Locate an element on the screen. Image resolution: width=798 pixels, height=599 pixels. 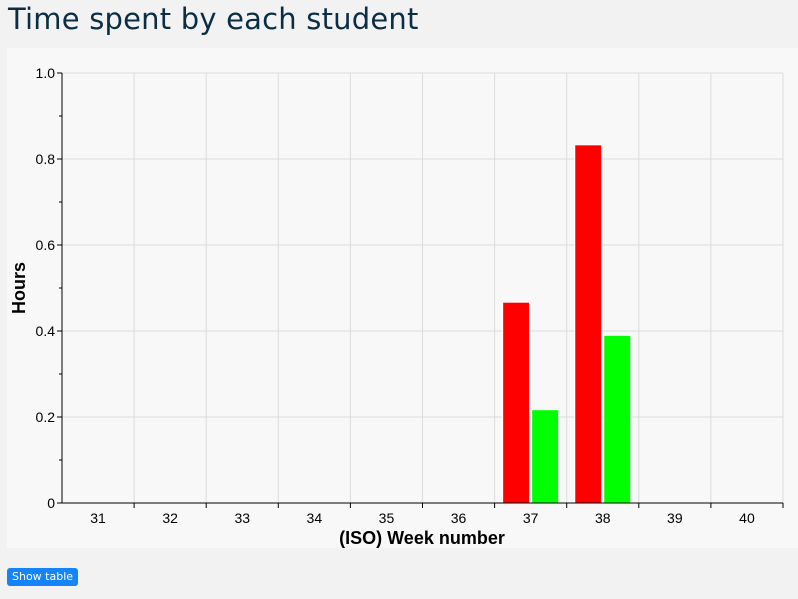
y-tick-label: 0.2 is located at coordinates (46, 417).